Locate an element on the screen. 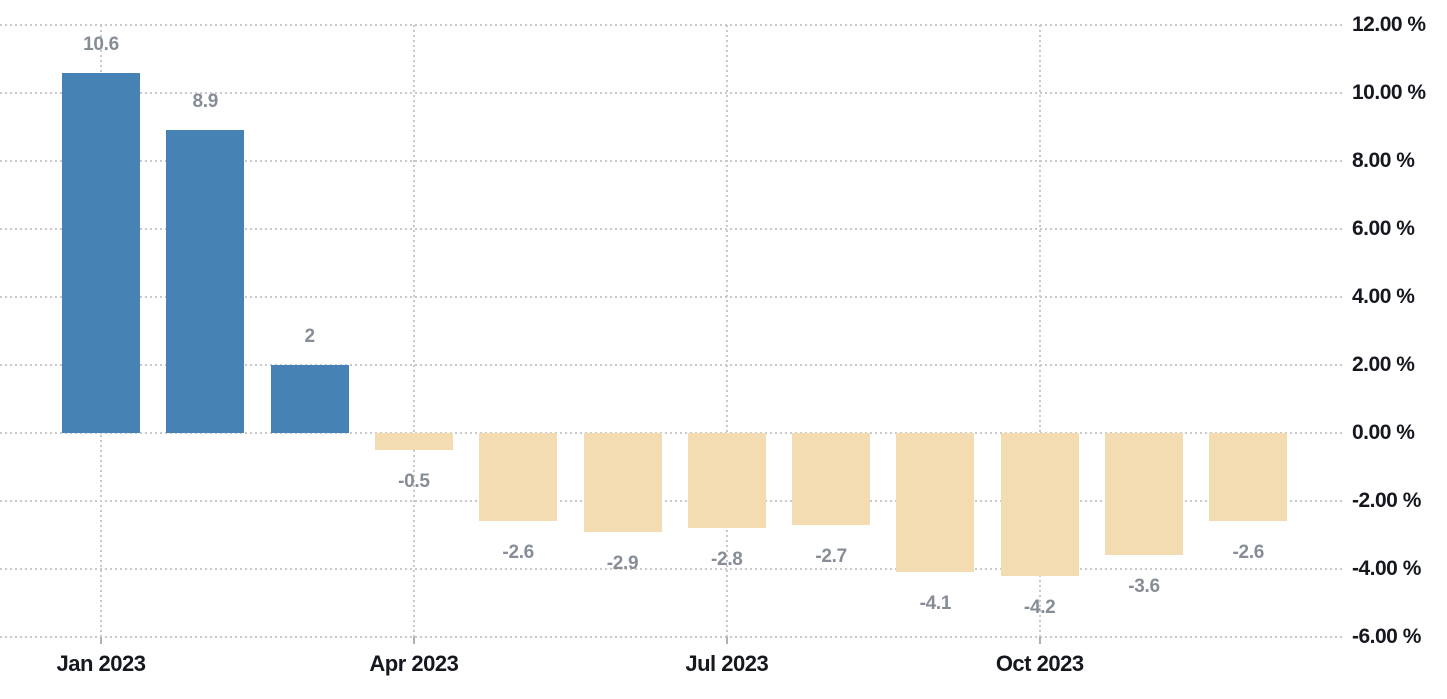 This screenshot has height=699, width=1447. bar-value-label: -2.8 is located at coordinates (727, 560).